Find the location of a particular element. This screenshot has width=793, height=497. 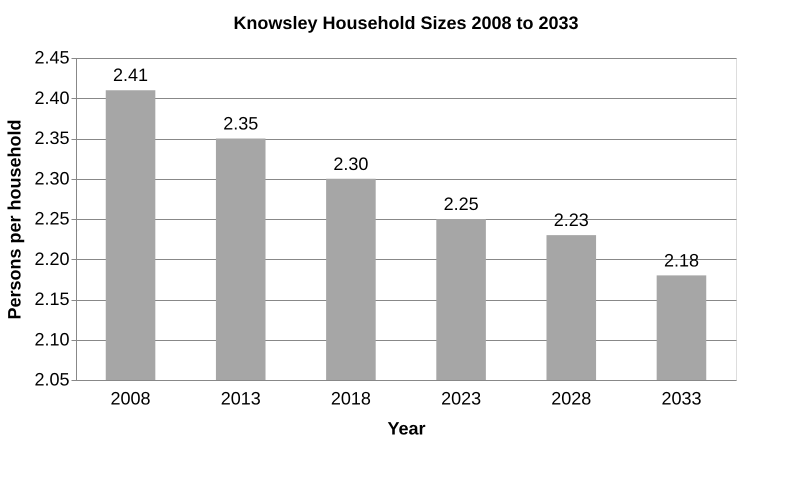

y-tick-label: 2.40 is located at coordinates (52, 98).